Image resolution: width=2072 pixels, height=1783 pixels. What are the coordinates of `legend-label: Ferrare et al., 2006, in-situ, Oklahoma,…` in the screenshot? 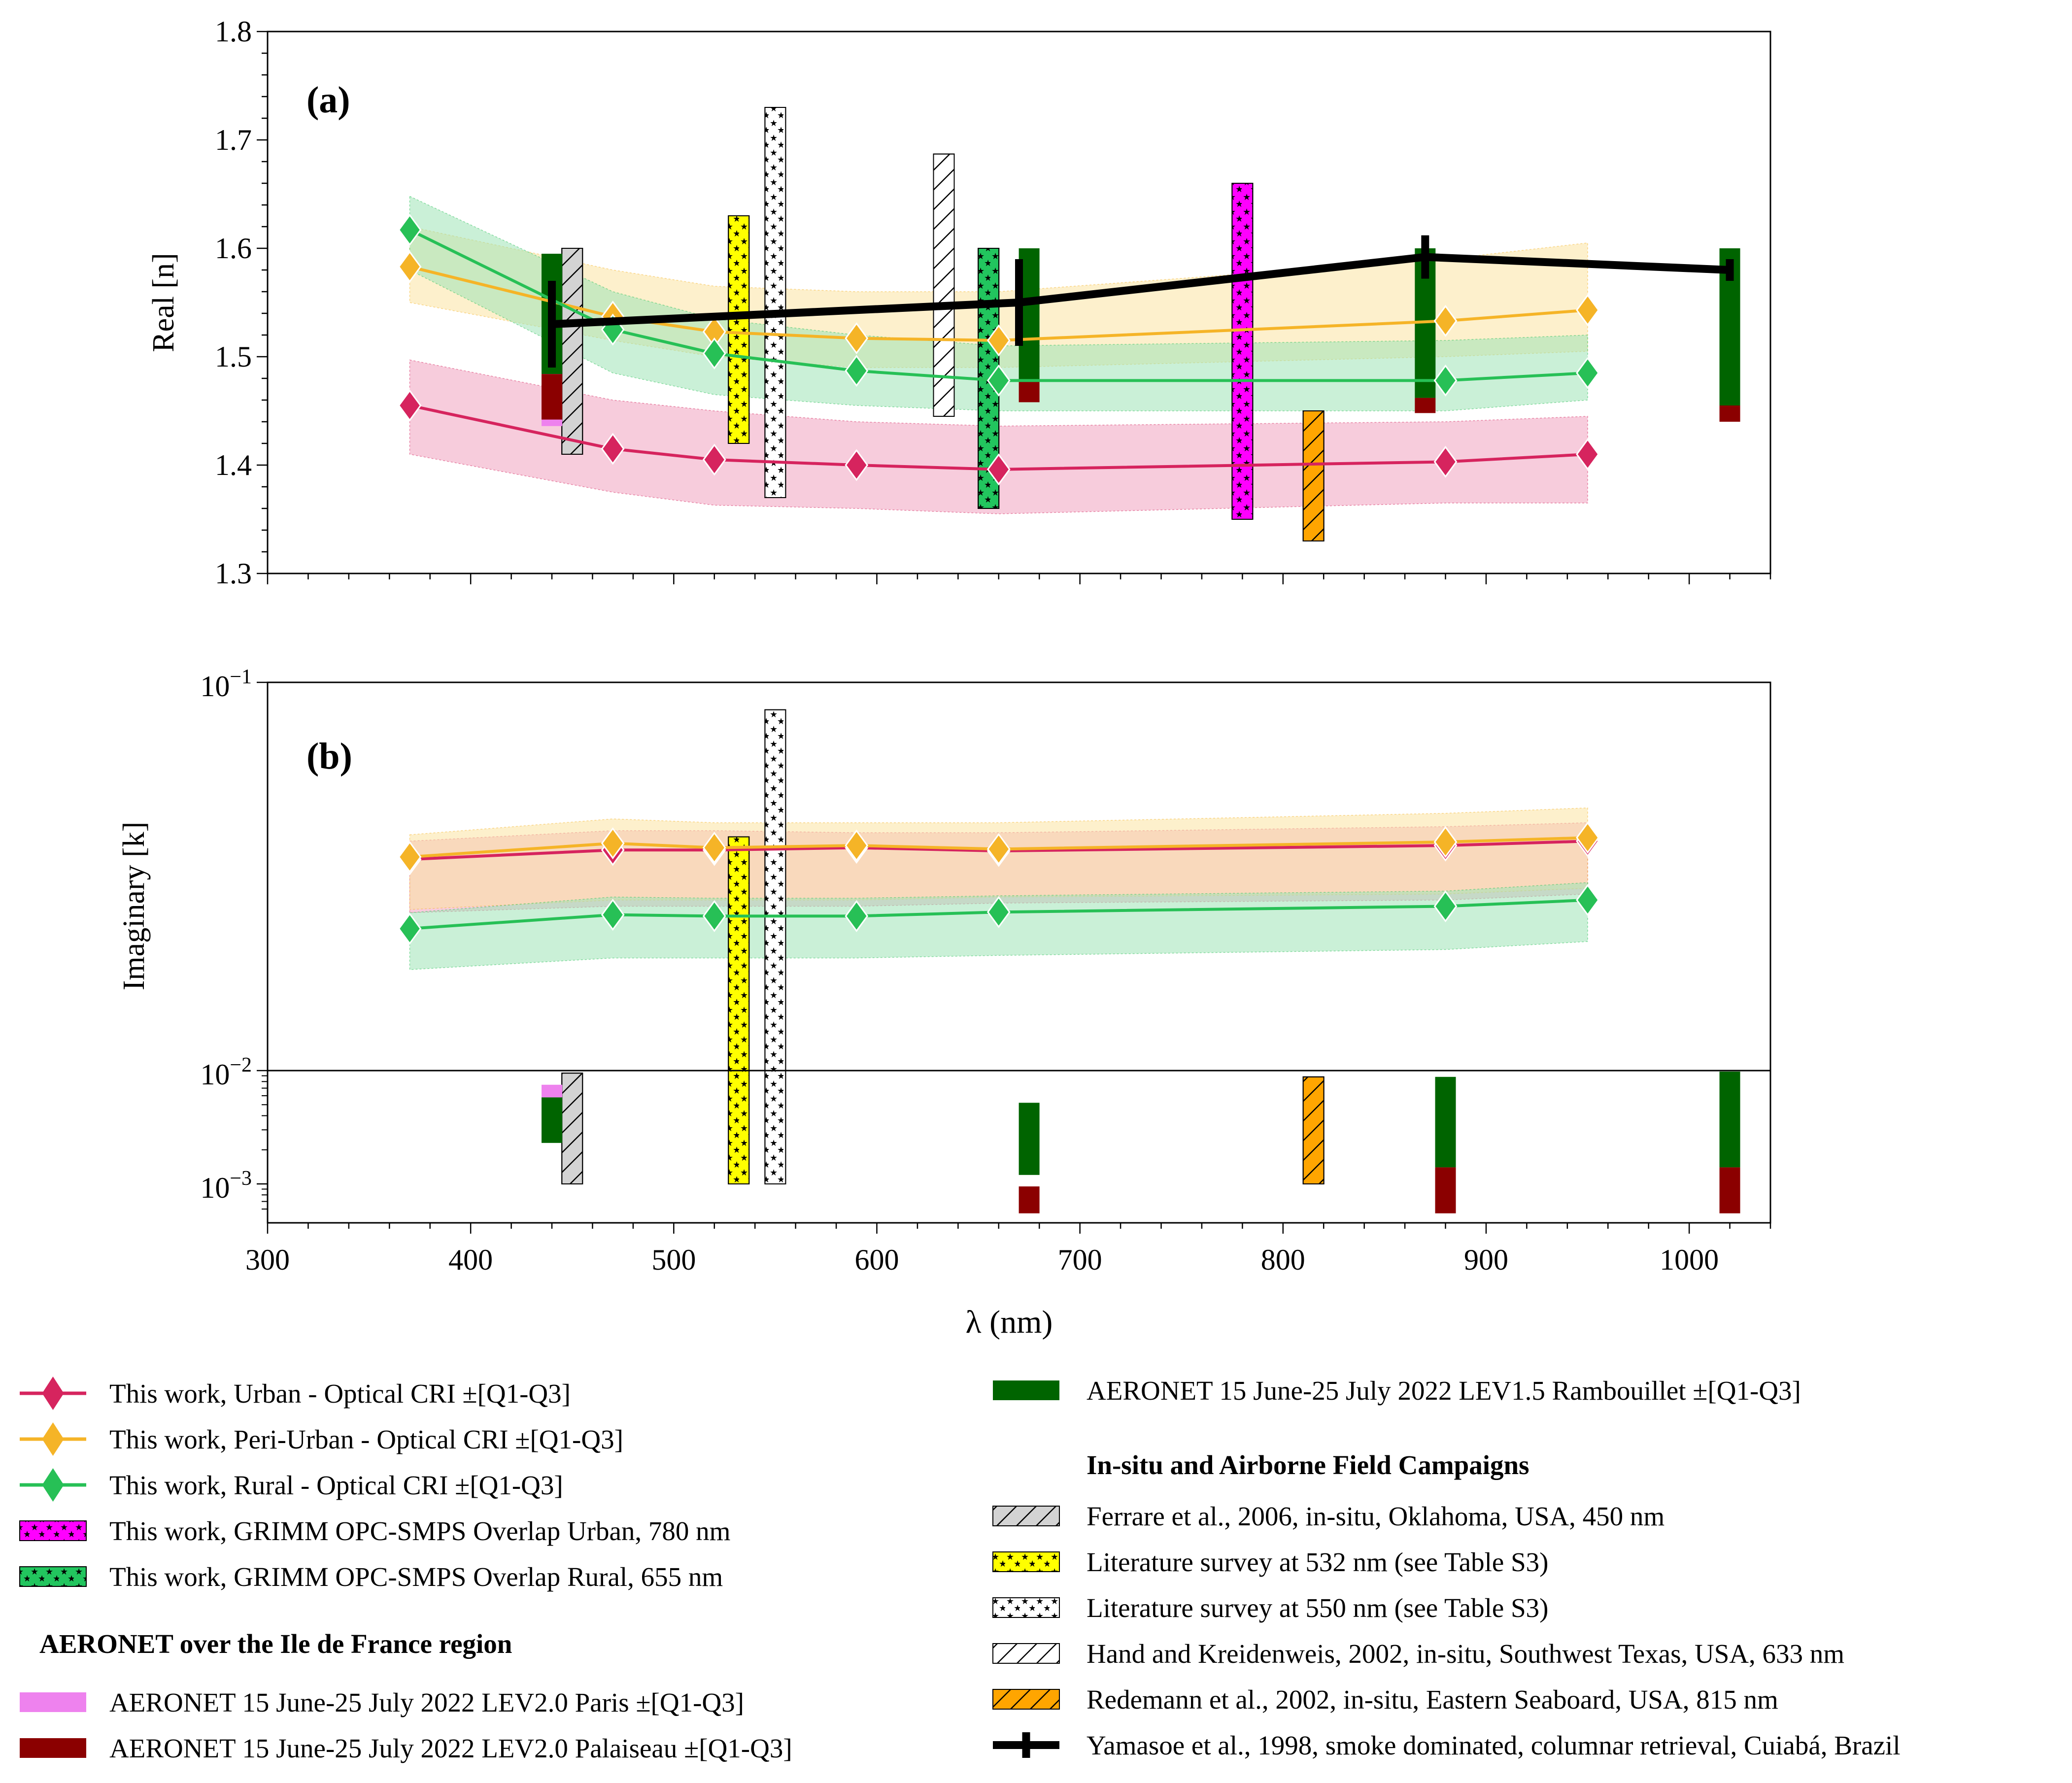 It's located at (1375, 1516).